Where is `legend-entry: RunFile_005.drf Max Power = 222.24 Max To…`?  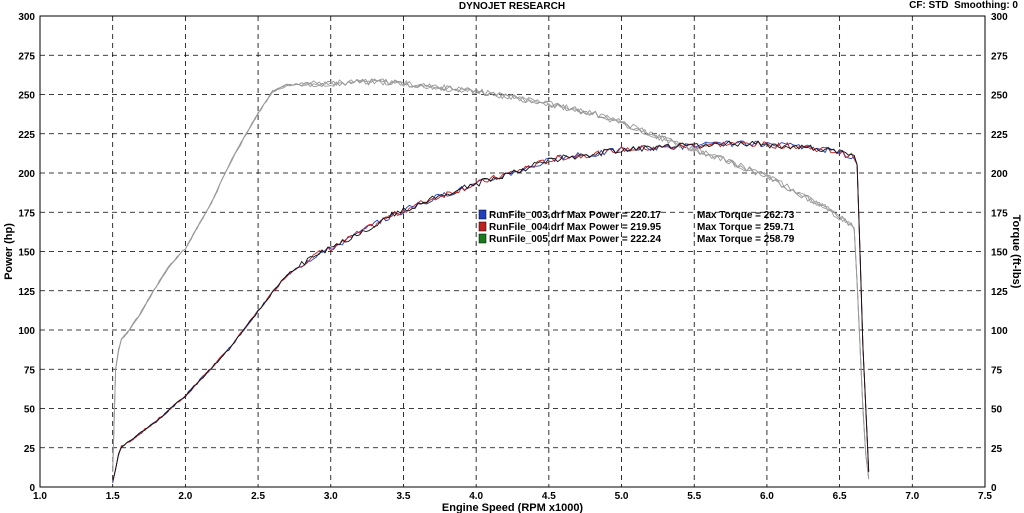
legend-entry: RunFile_005.drf Max Power = 222.24 Max To… is located at coordinates (636, 239).